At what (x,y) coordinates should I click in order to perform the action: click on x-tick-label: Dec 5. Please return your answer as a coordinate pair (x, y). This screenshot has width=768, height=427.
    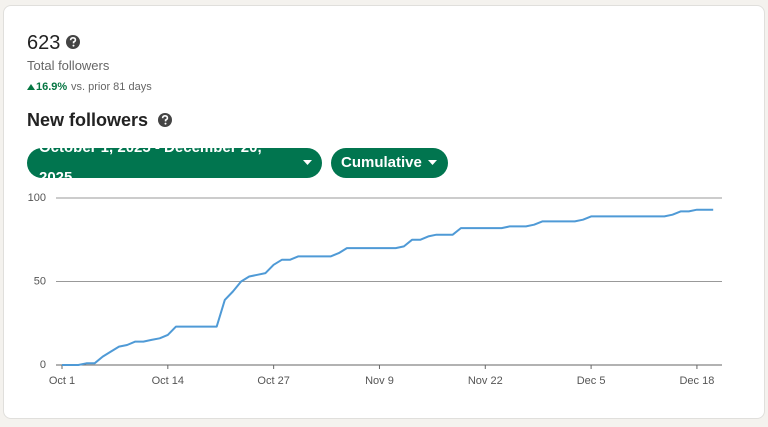
    Looking at the image, I should click on (591, 381).